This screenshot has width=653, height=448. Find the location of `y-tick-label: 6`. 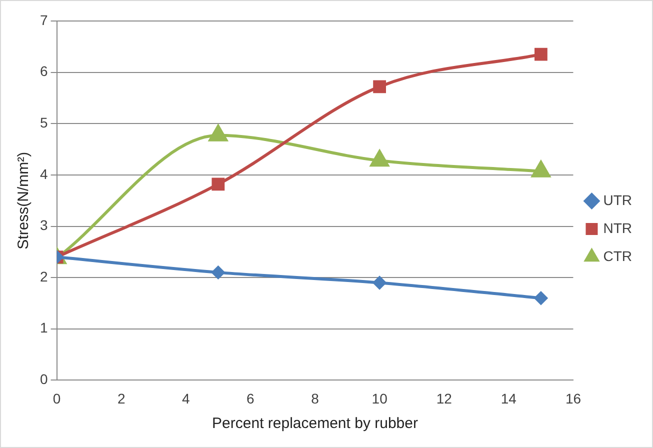

y-tick-label: 6 is located at coordinates (44, 71).